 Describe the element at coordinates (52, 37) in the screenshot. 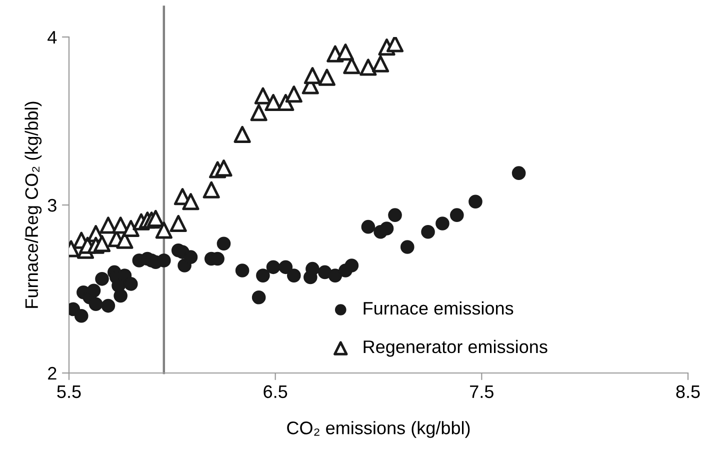

I see `y-tick-label: 4` at that location.